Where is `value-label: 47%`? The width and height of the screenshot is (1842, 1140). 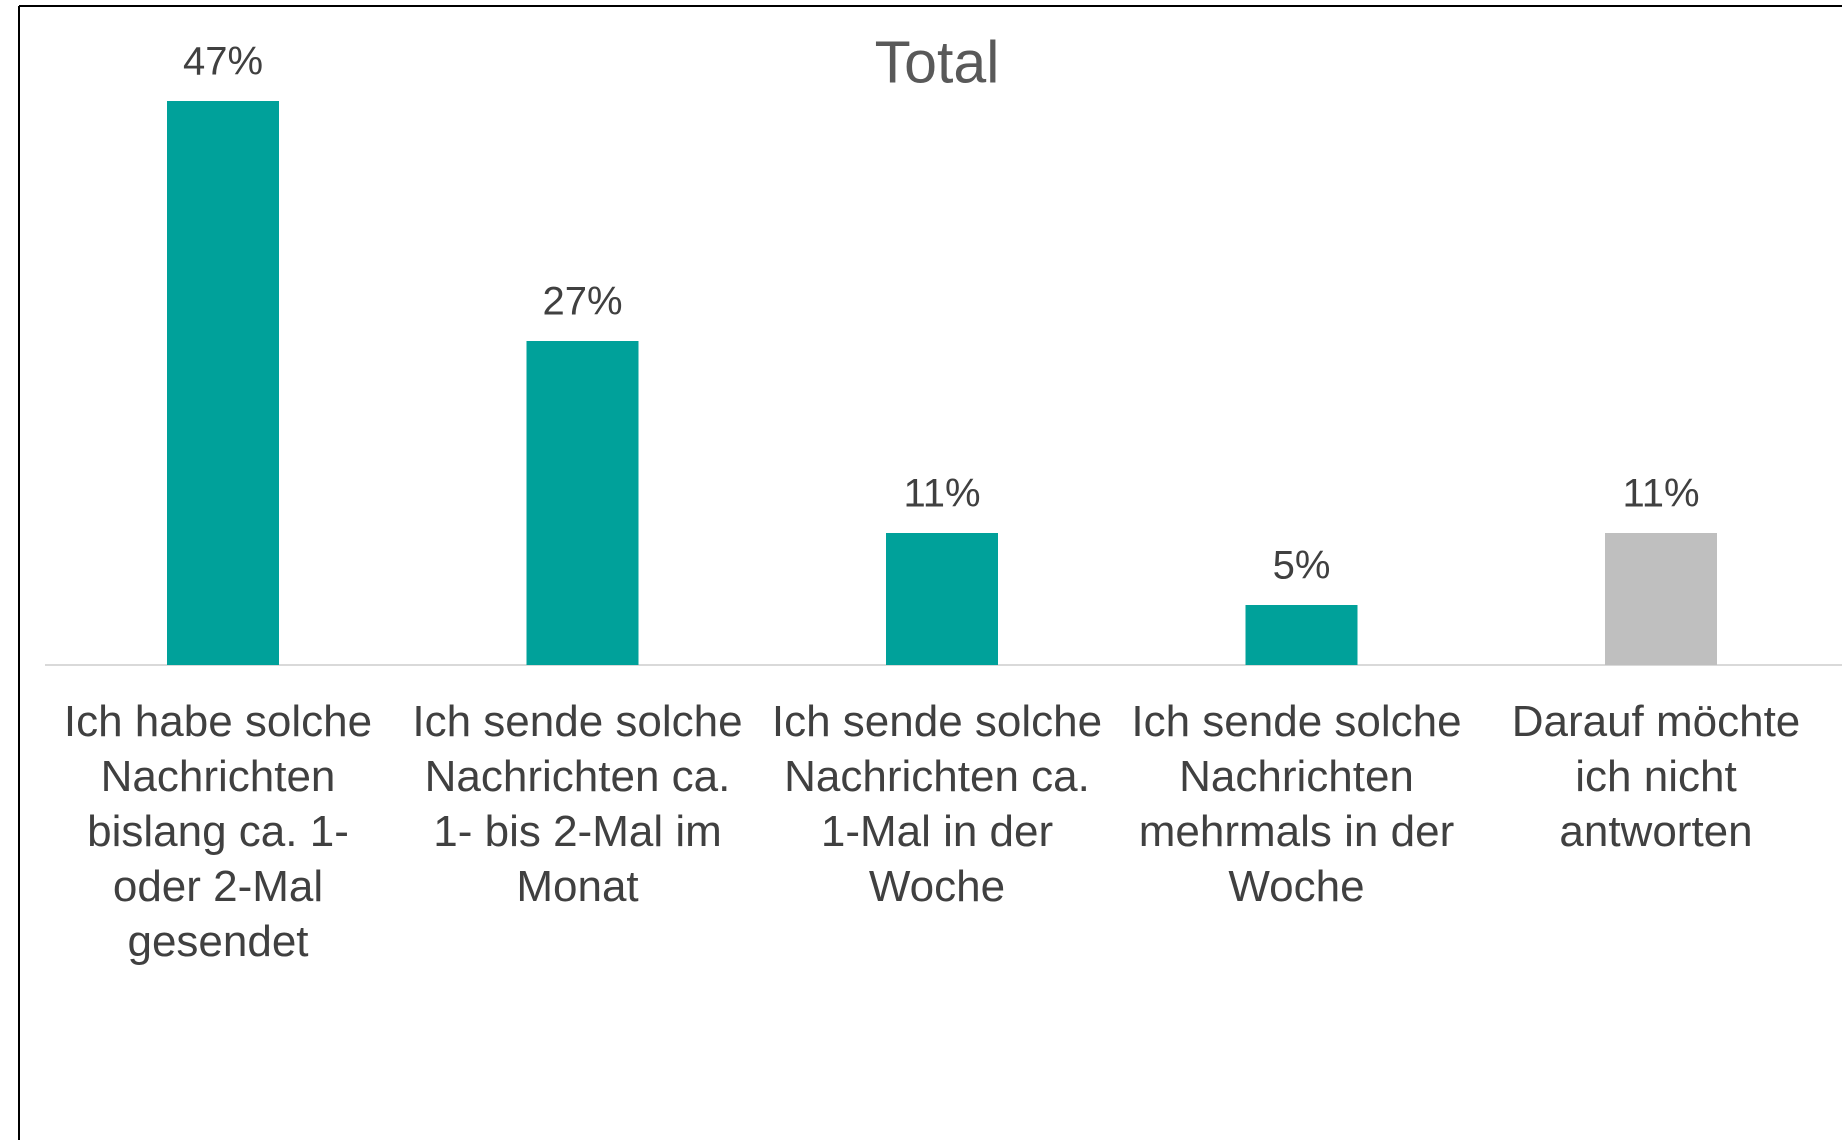
value-label: 47% is located at coordinates (223, 62).